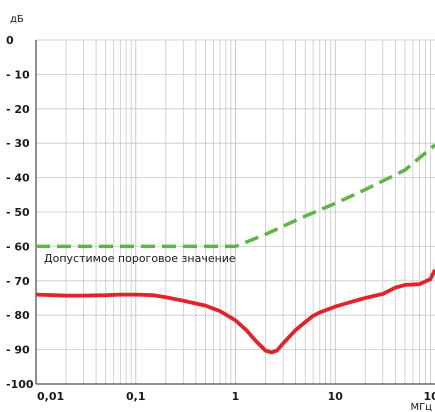 The height and width of the screenshot is (412, 435). I want to click on y-tick-label: 0, so click(10, 40).